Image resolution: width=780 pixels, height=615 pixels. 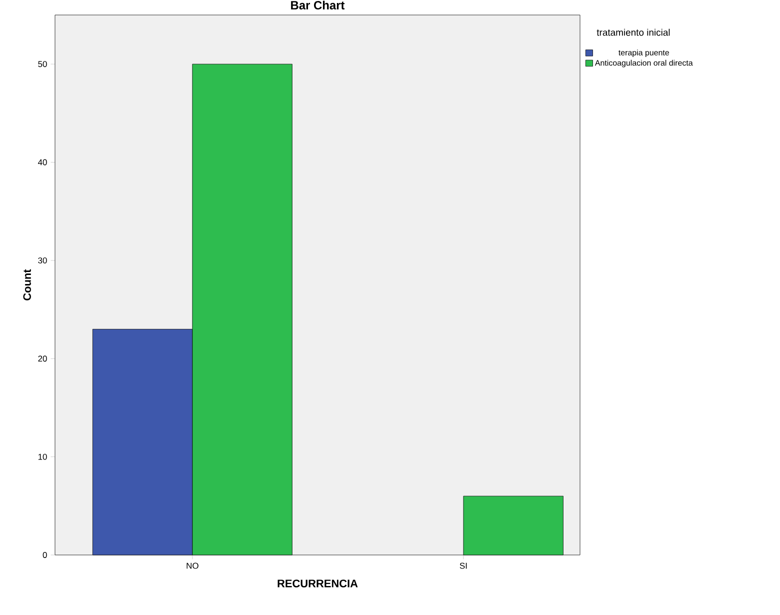 I want to click on y-tick-label: 20, so click(x=42, y=359).